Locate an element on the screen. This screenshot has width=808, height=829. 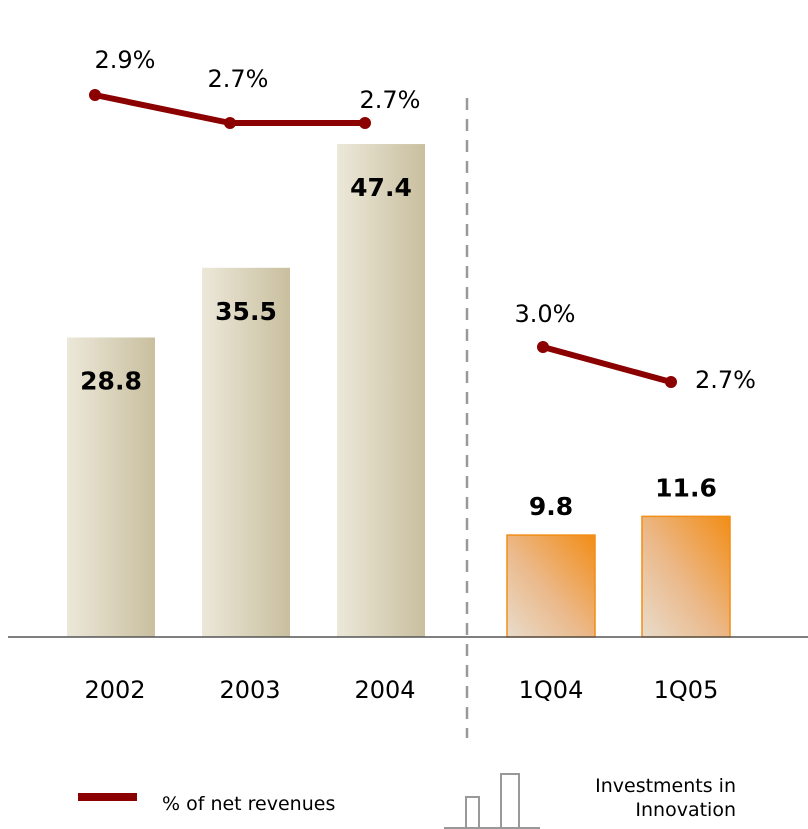
bar-chart-icon is located at coordinates (492, 801).